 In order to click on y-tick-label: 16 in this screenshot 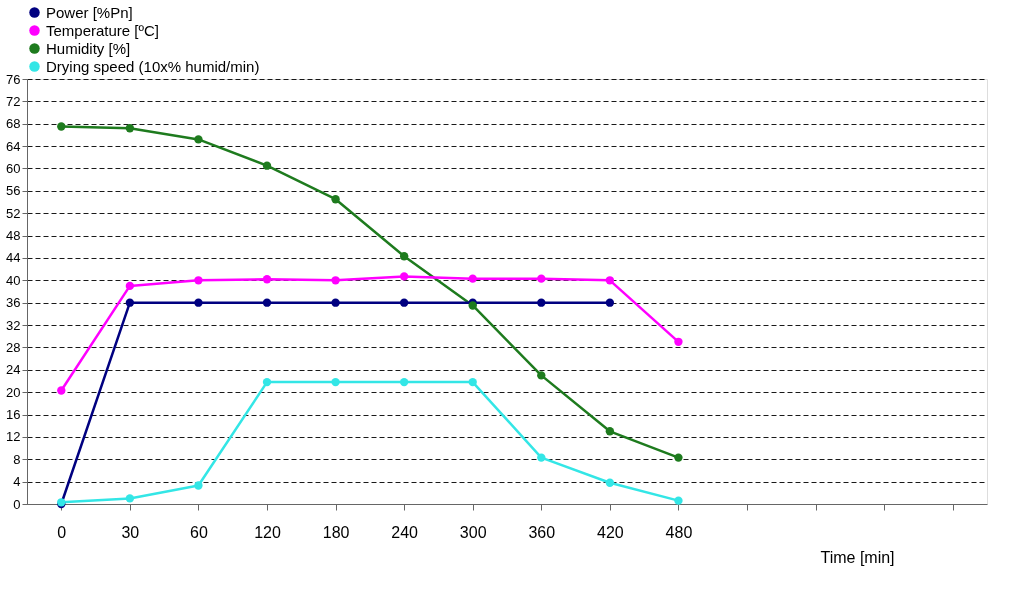, I will do `click(13, 415)`.